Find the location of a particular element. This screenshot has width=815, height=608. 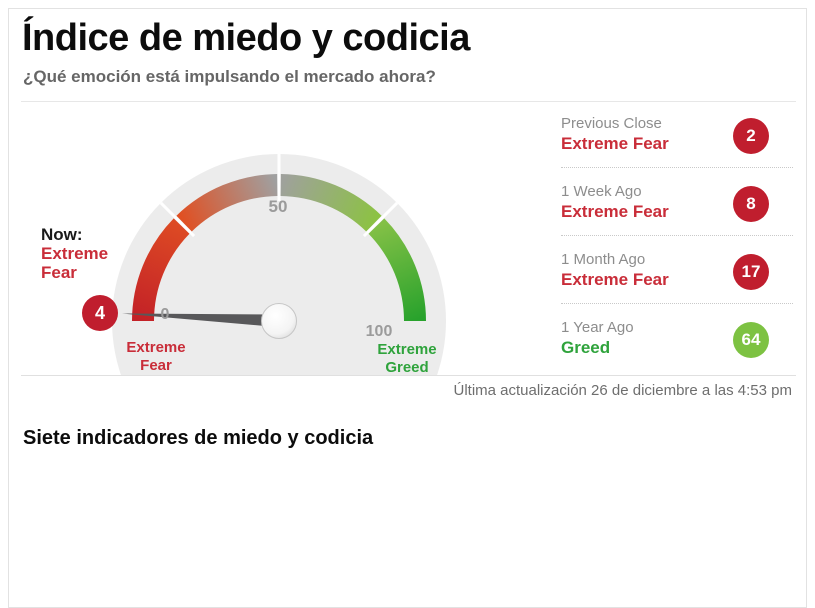

tick-label-100: 100 is located at coordinates (379, 331).